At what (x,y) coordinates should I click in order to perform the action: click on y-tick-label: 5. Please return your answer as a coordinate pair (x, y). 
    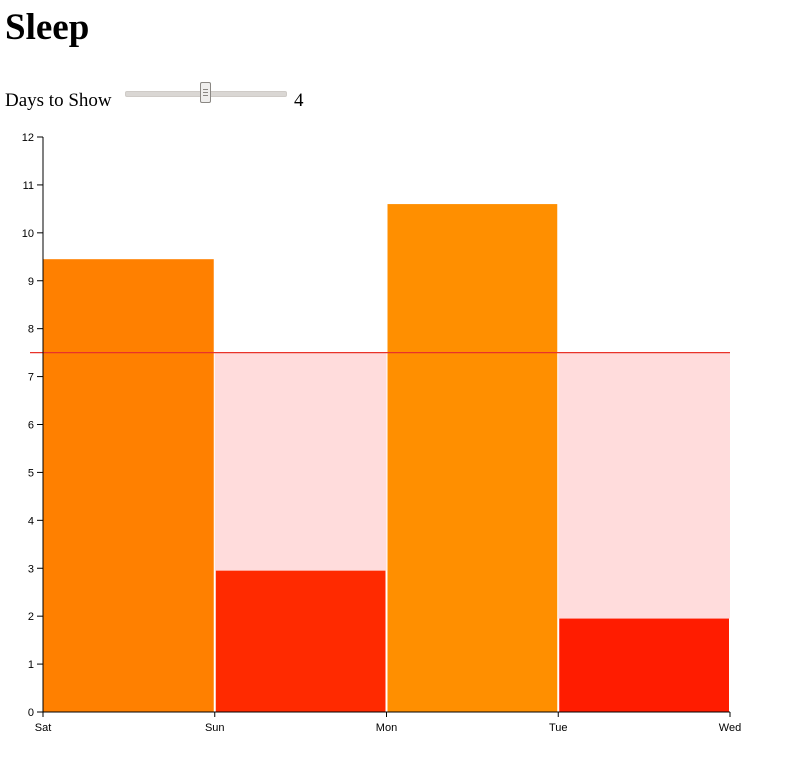
    Looking at the image, I should click on (31, 473).